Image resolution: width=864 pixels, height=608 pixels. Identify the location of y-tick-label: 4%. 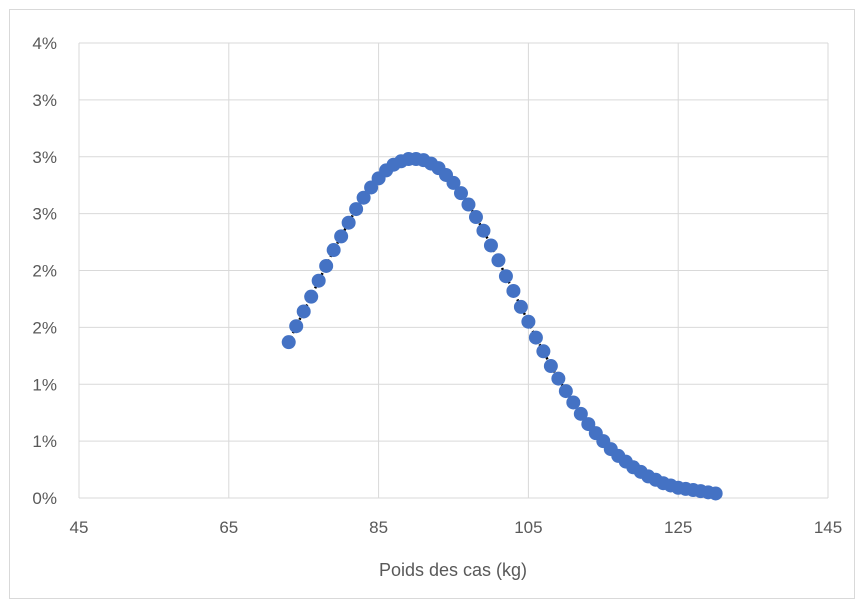
(44, 43).